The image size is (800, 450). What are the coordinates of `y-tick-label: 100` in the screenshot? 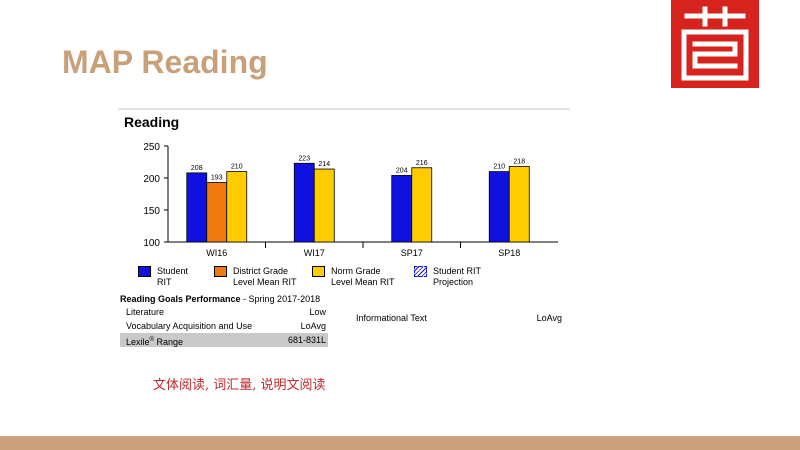 It's located at (151, 243).